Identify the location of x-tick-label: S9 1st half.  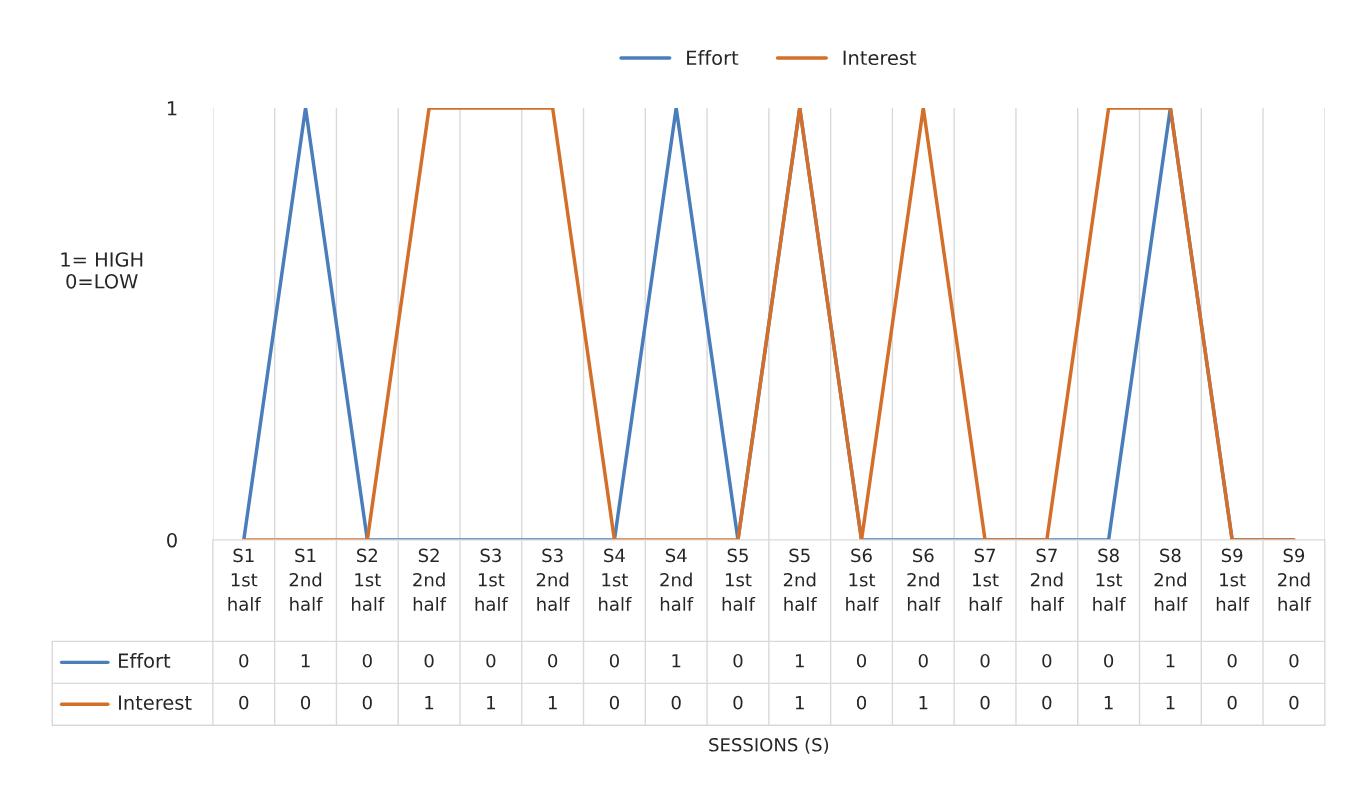
(1233, 579).